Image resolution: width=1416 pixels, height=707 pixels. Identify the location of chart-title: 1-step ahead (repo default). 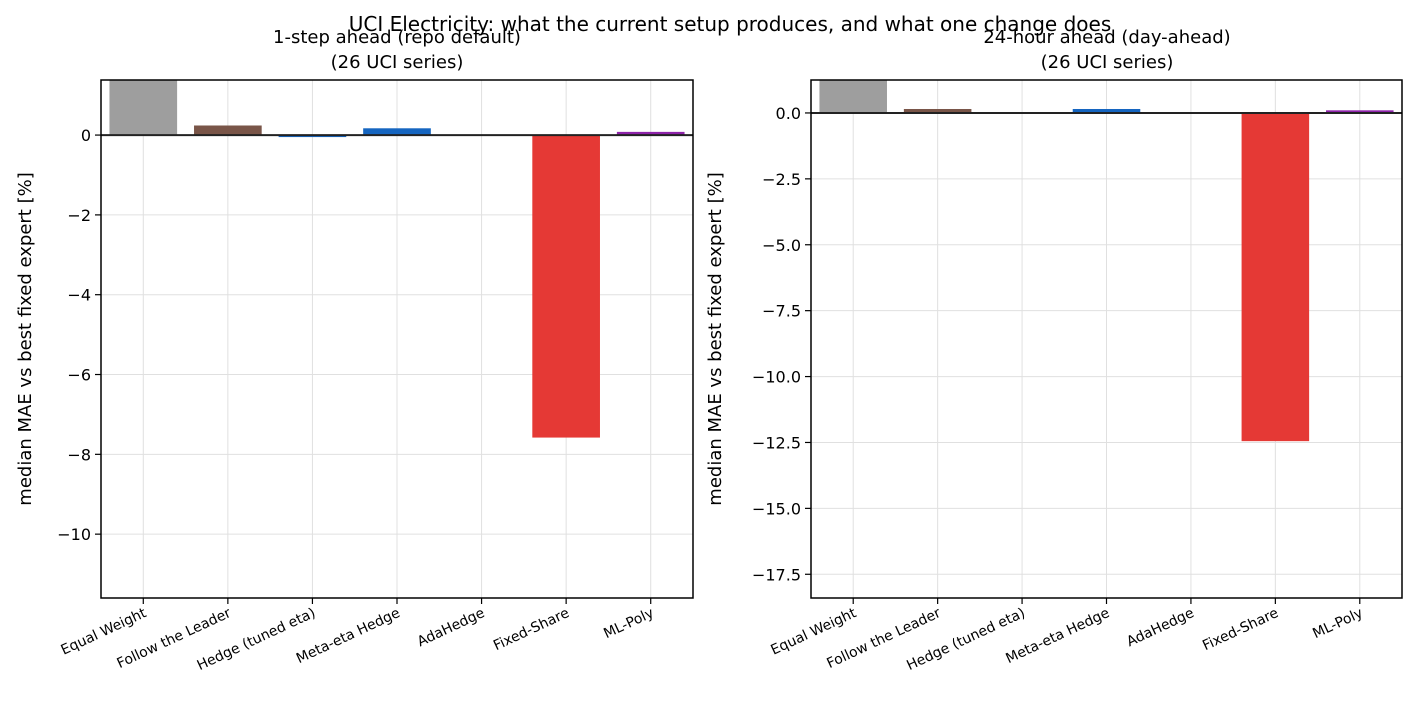
(397, 37).